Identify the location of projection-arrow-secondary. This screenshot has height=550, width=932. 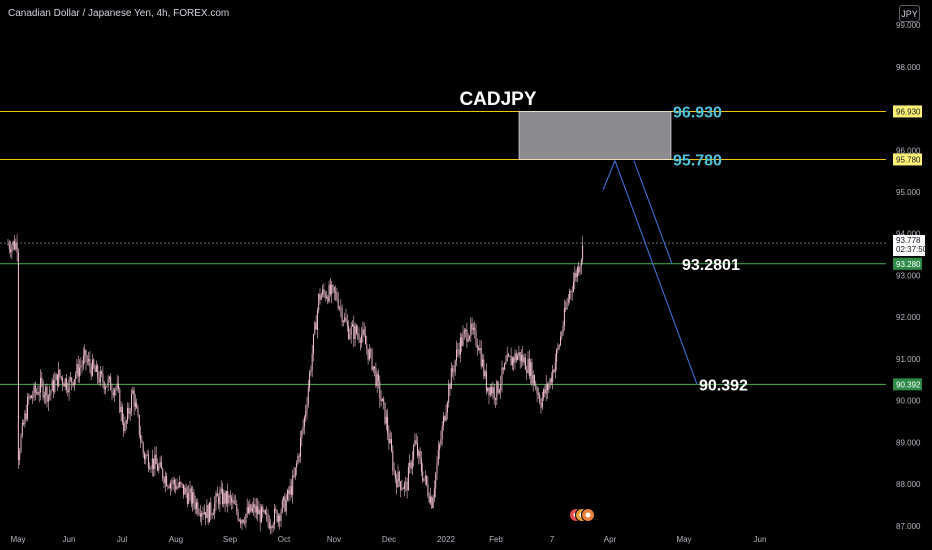
(653, 212).